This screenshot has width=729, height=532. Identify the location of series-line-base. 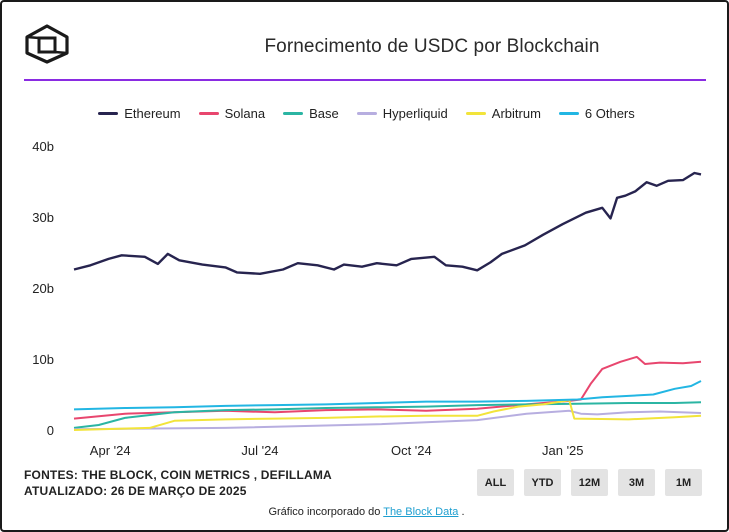
(387, 415).